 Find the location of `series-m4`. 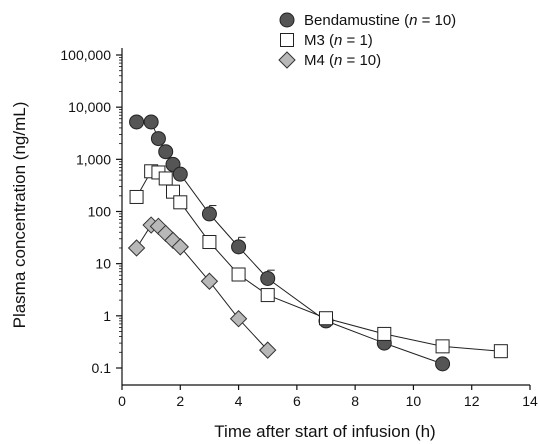

series-m4 is located at coordinates (202, 287).